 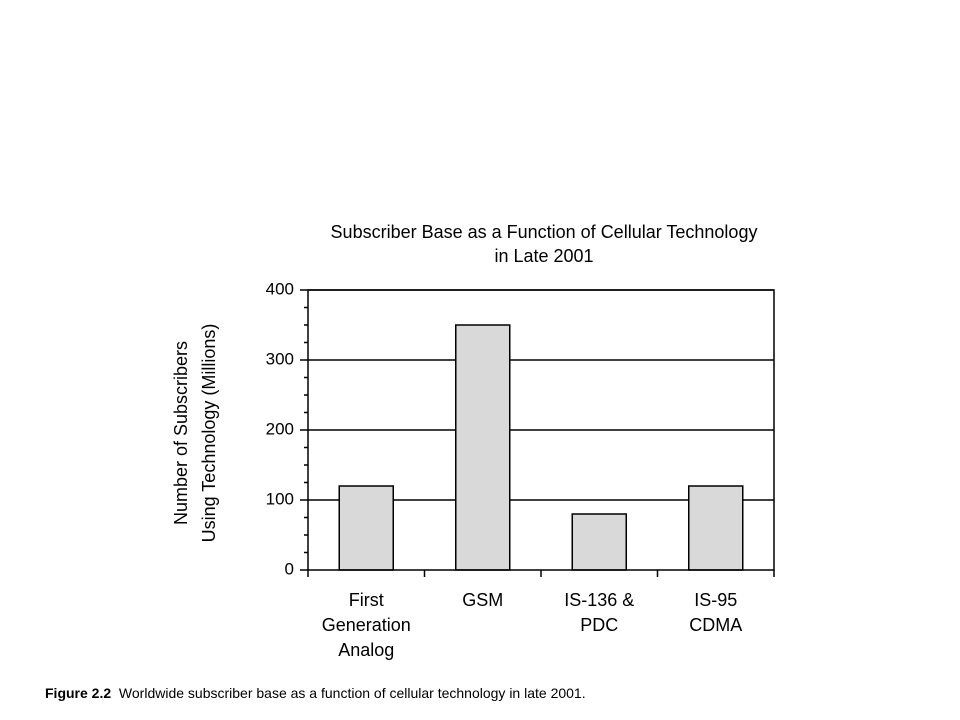 I want to click on y-tick-label: 0, so click(x=289, y=568).